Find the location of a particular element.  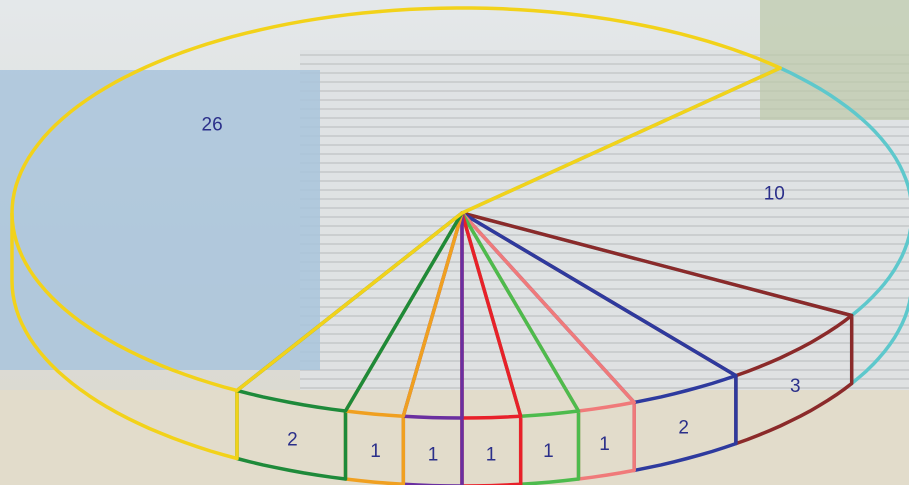

data-label: 10 is located at coordinates (774, 193).